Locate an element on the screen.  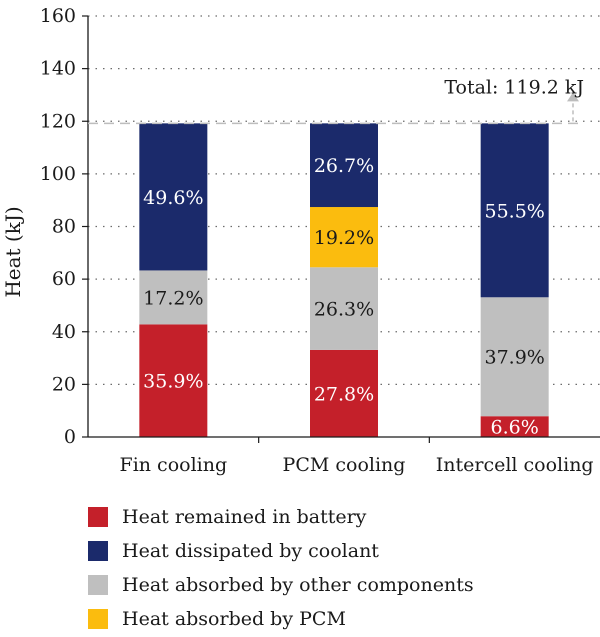
legend-item: Heat absorbed by PCM is located at coordinates (281, 619).